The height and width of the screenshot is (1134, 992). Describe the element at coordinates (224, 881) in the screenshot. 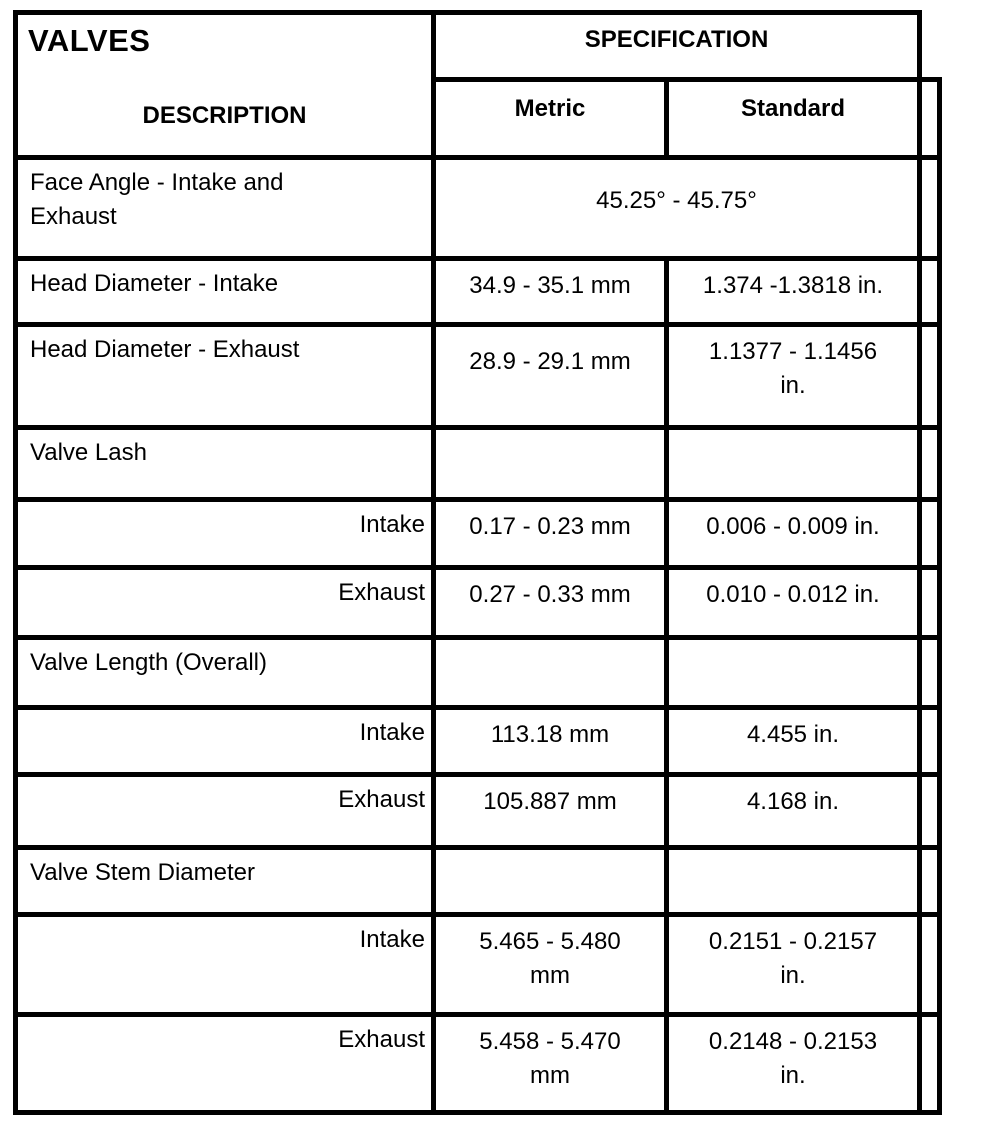

I see `row-valve-stem-desc: Valve Stem Diameter` at that location.